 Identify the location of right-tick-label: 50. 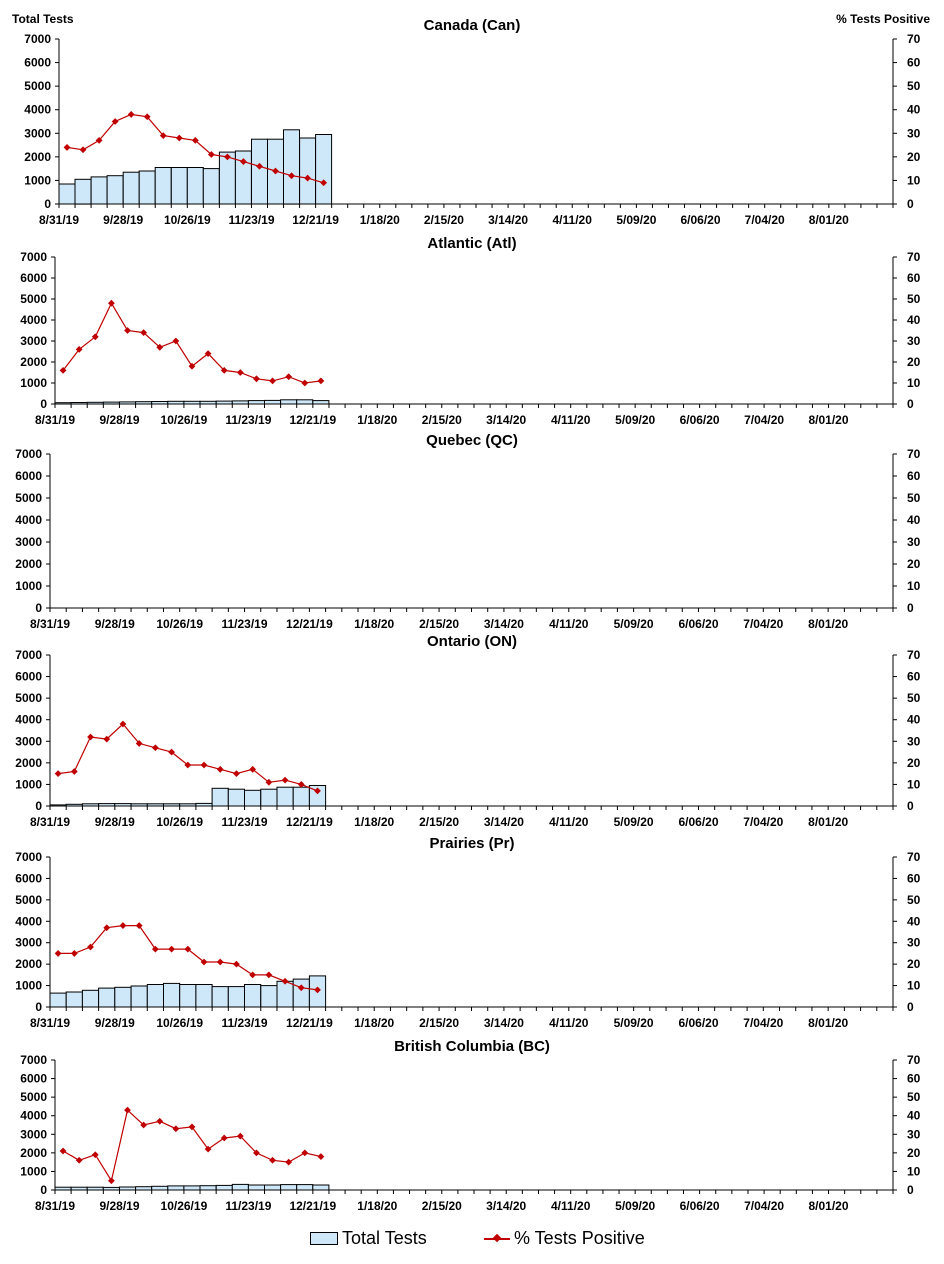
(914, 498).